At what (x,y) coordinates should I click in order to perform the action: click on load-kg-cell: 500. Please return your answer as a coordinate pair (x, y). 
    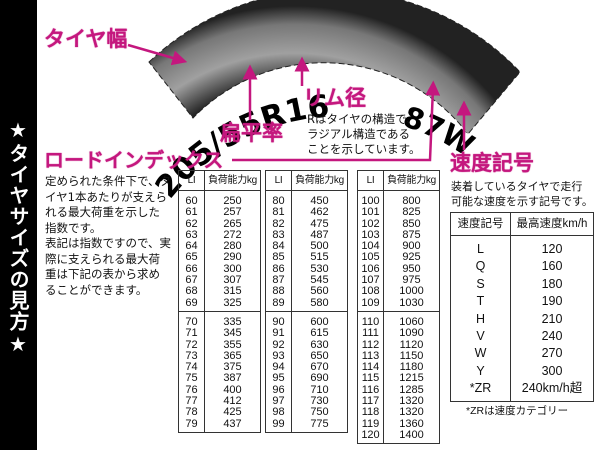
    Looking at the image, I should click on (319, 246).